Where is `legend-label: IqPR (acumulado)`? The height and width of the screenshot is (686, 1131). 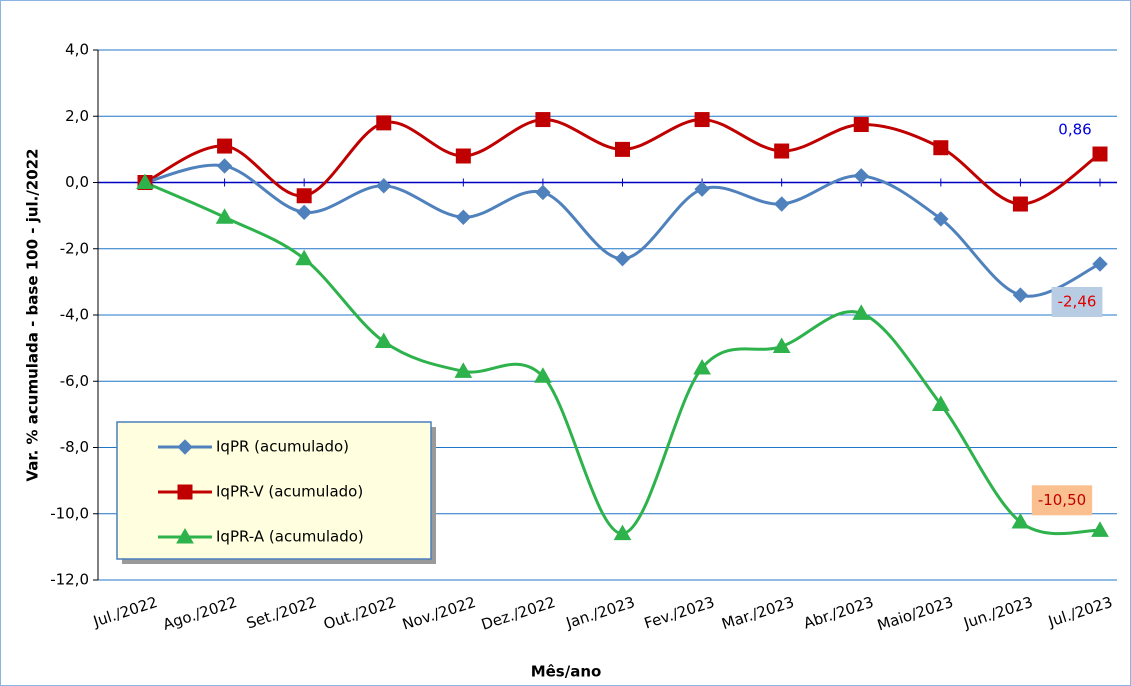
legend-label: IqPR (acumulado) is located at coordinates (282, 447).